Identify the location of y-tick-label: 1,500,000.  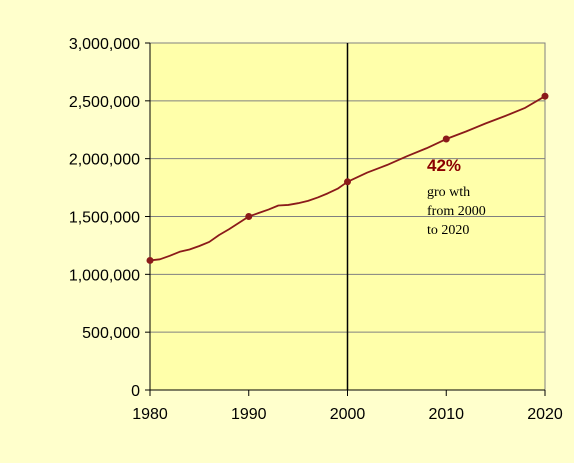
(104, 218).